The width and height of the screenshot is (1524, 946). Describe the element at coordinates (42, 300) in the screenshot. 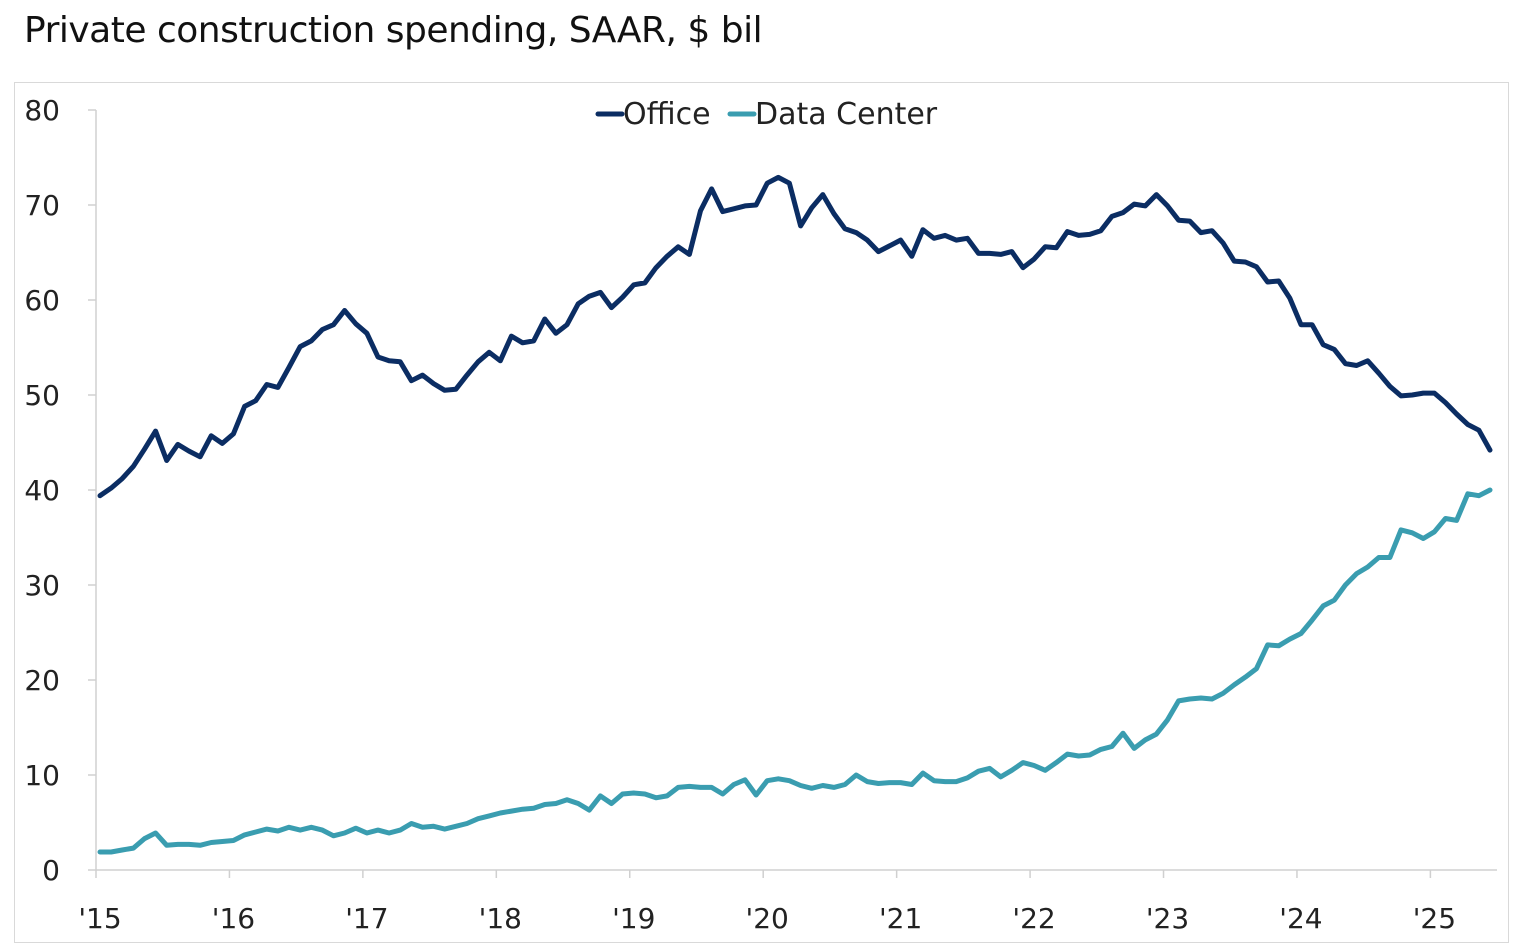

I see `y-tick-label: 60` at that location.